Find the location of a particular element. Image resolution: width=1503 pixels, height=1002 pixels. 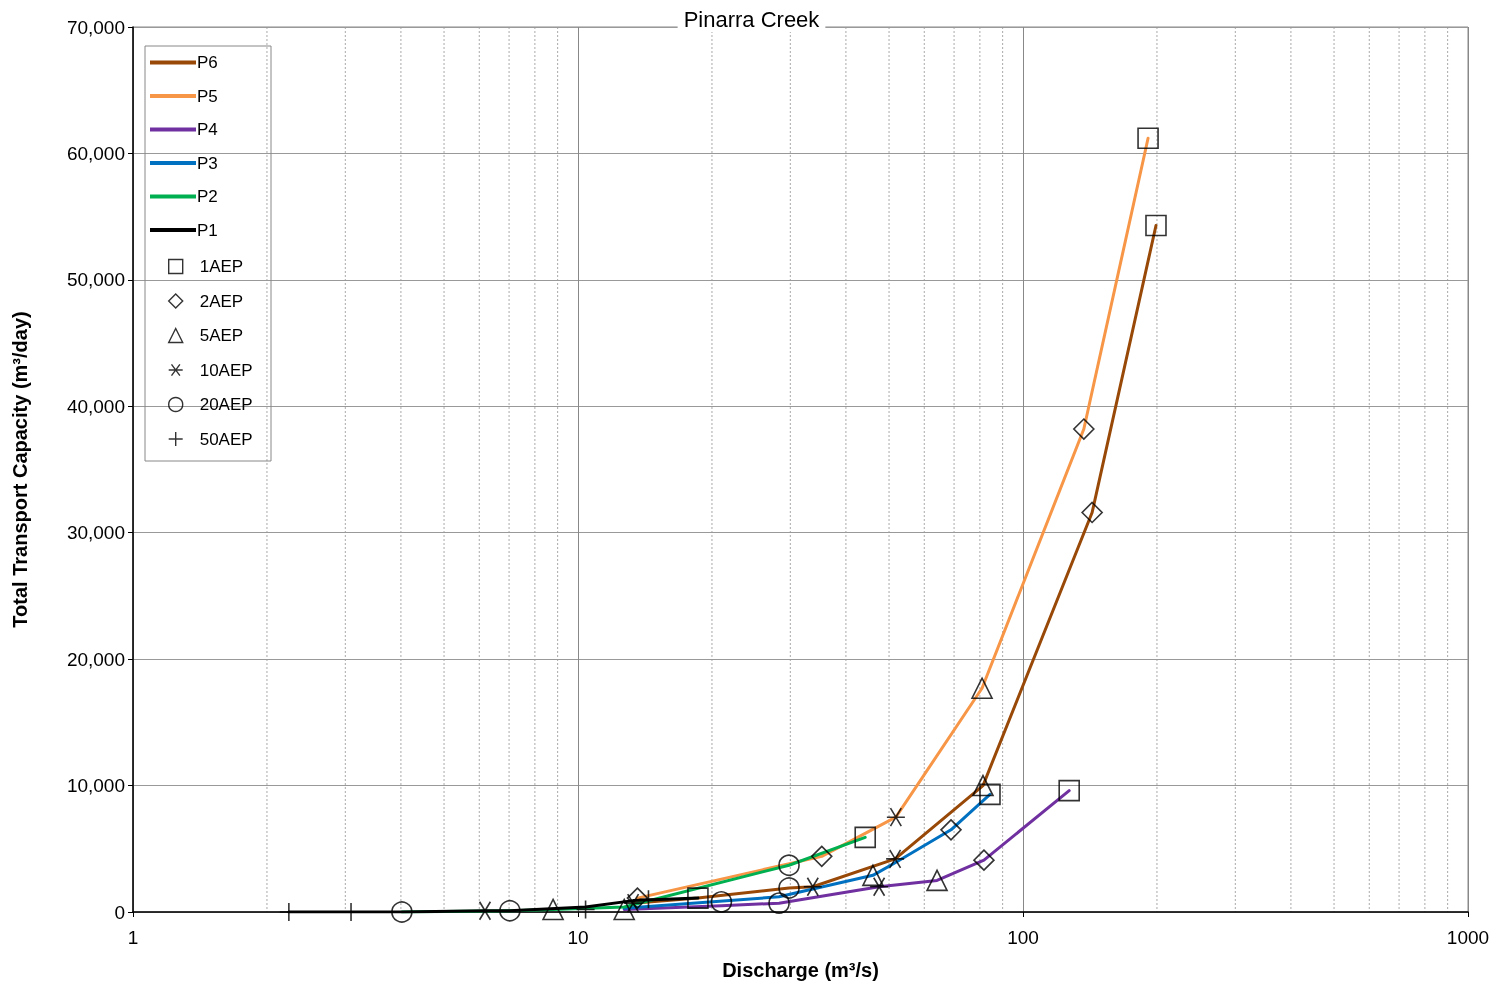

y-tick-label: 60,000 is located at coordinates (95, 153).